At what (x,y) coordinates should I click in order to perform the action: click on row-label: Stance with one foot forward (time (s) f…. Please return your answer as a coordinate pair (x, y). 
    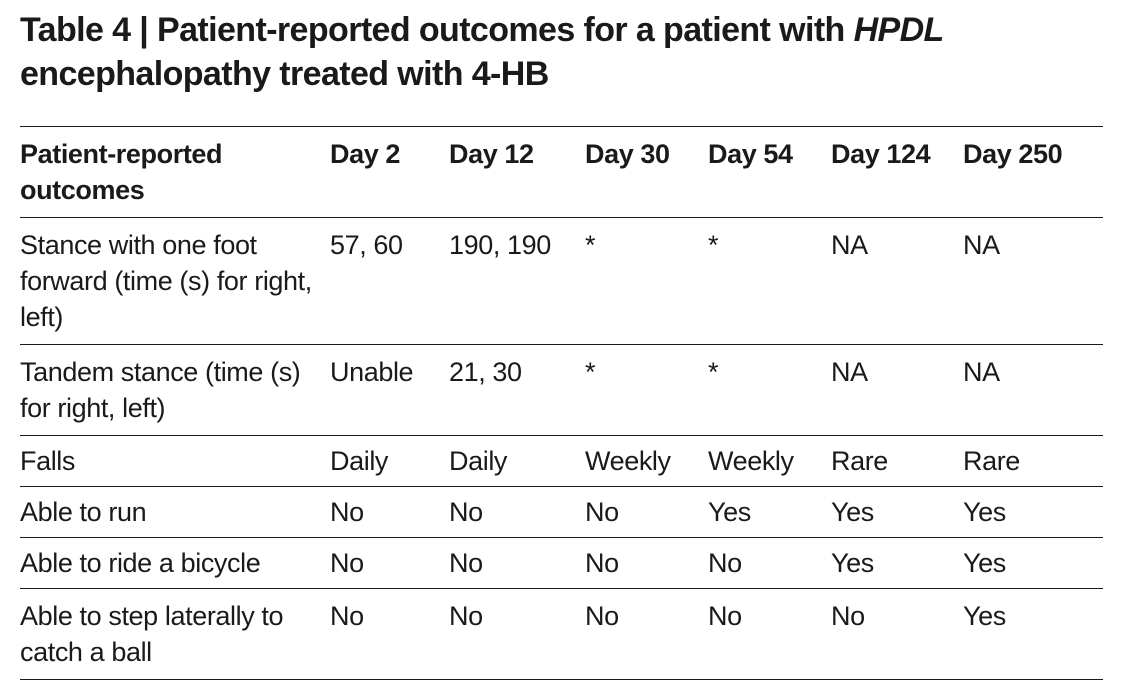
    Looking at the image, I should click on (166, 281).